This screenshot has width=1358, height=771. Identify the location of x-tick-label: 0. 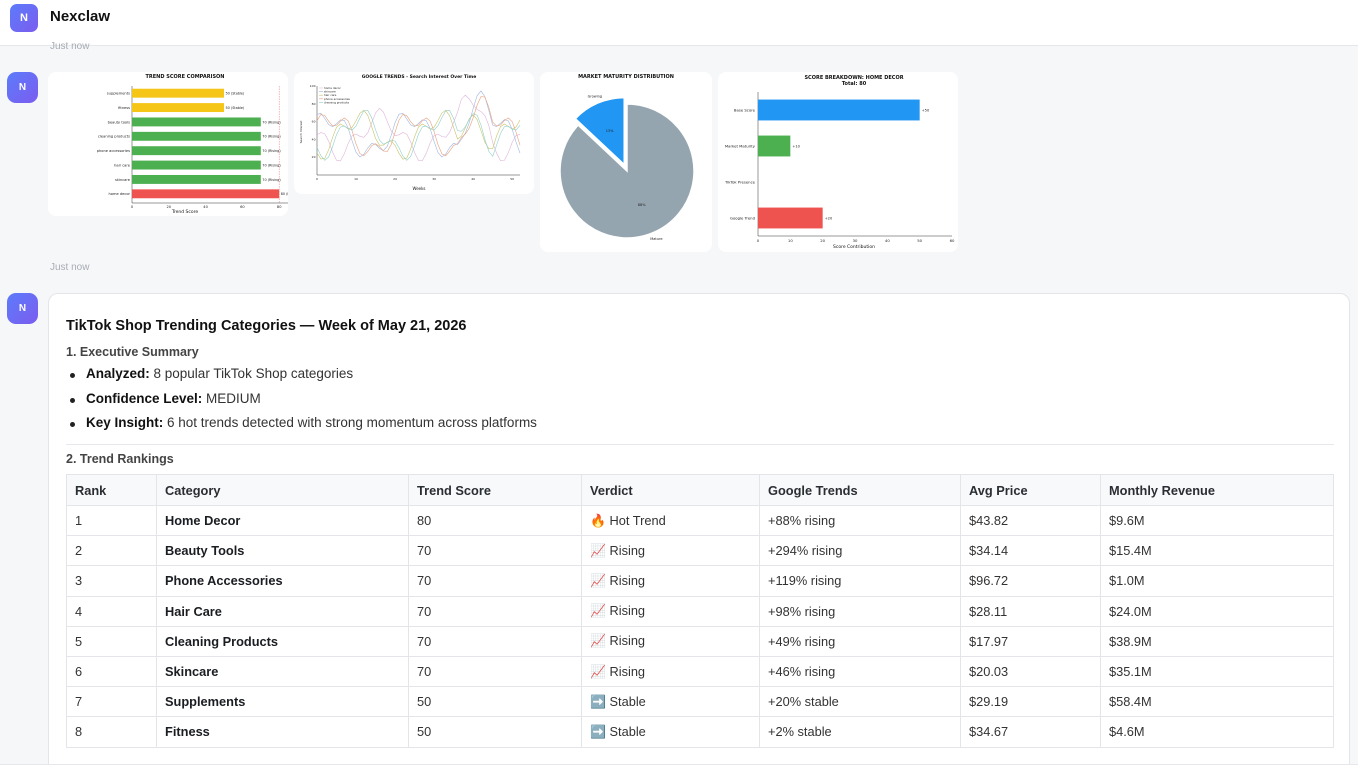
(317, 179).